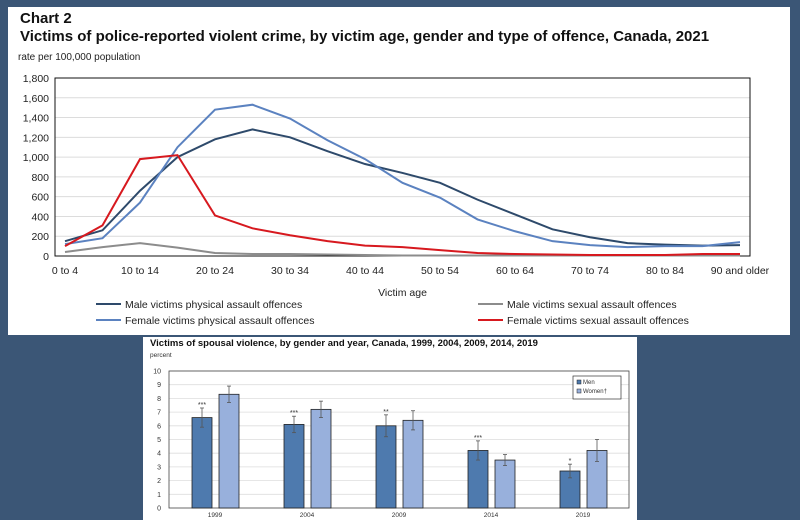  I want to click on y-tick-label: 1,000, so click(36, 158).